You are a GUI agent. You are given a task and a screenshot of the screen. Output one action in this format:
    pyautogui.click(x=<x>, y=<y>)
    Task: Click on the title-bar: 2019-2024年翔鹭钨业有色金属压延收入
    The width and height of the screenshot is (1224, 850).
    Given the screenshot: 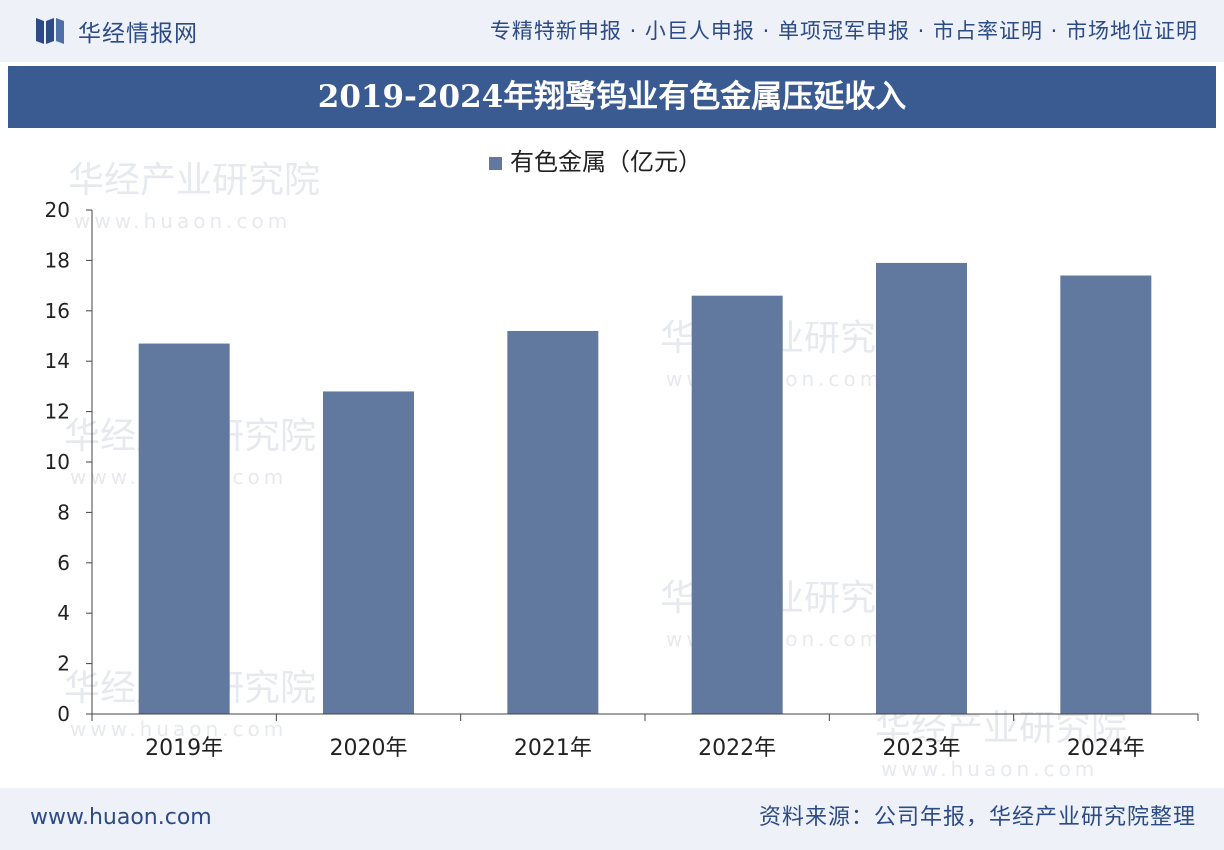 What is the action you would take?
    pyautogui.click(x=612, y=97)
    